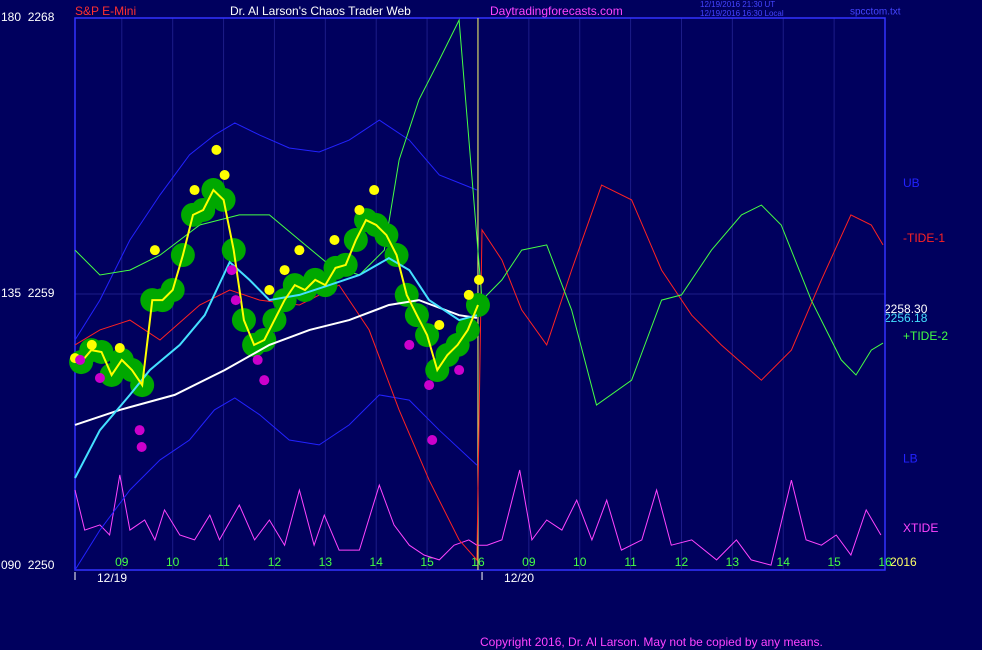  Describe the element at coordinates (519, 578) in the screenshot. I see `date-label: 12/20` at that location.